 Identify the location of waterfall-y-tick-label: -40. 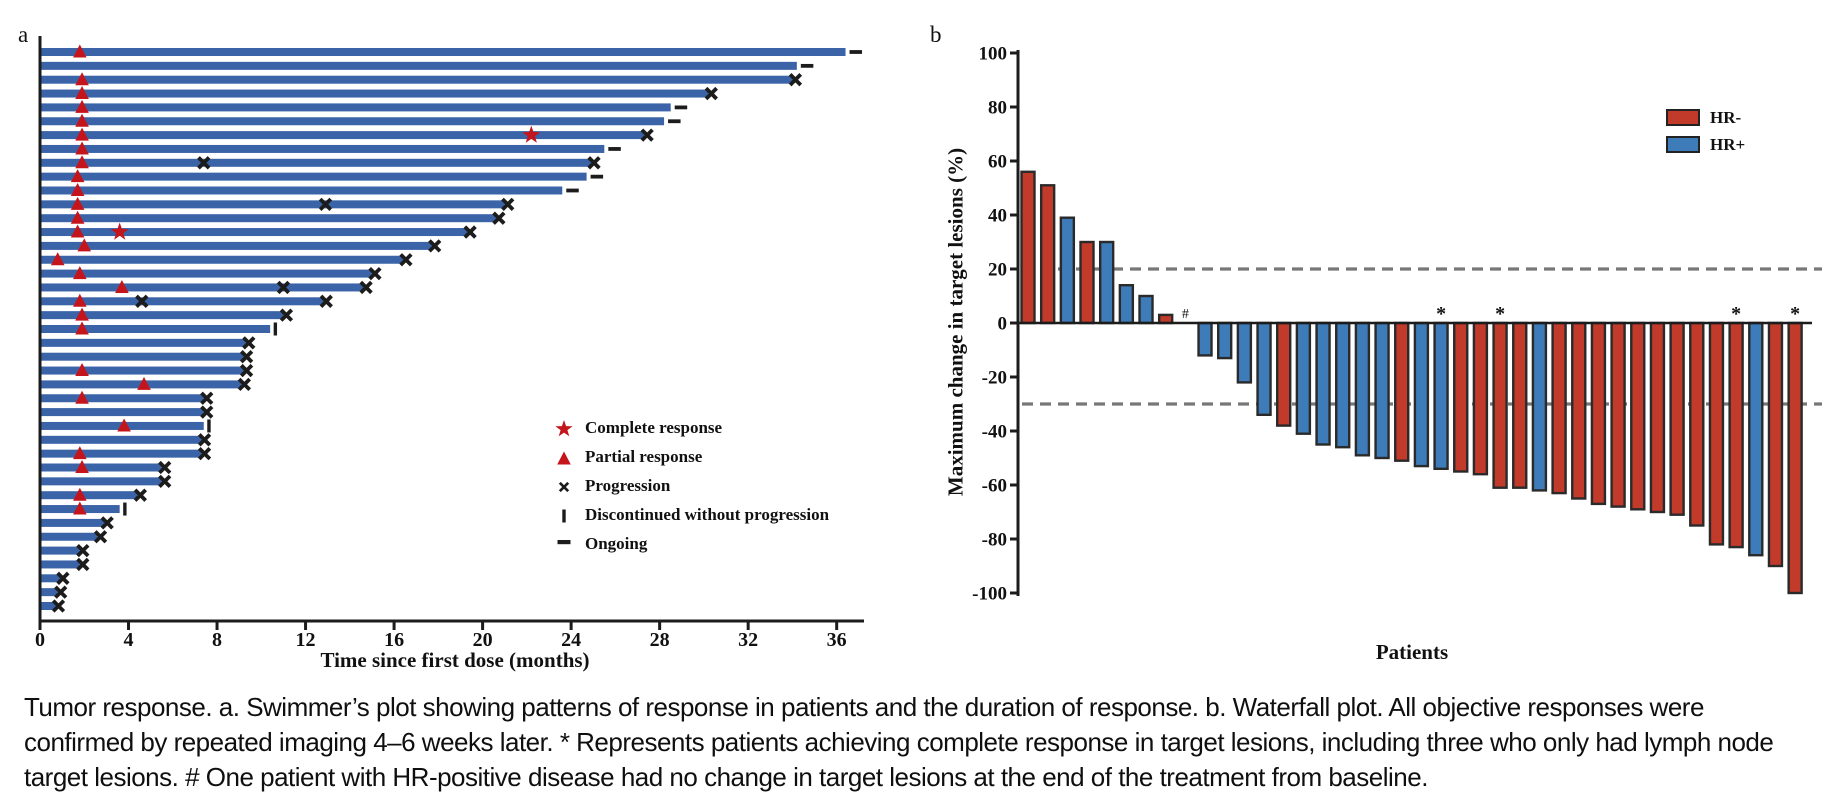
(994, 432).